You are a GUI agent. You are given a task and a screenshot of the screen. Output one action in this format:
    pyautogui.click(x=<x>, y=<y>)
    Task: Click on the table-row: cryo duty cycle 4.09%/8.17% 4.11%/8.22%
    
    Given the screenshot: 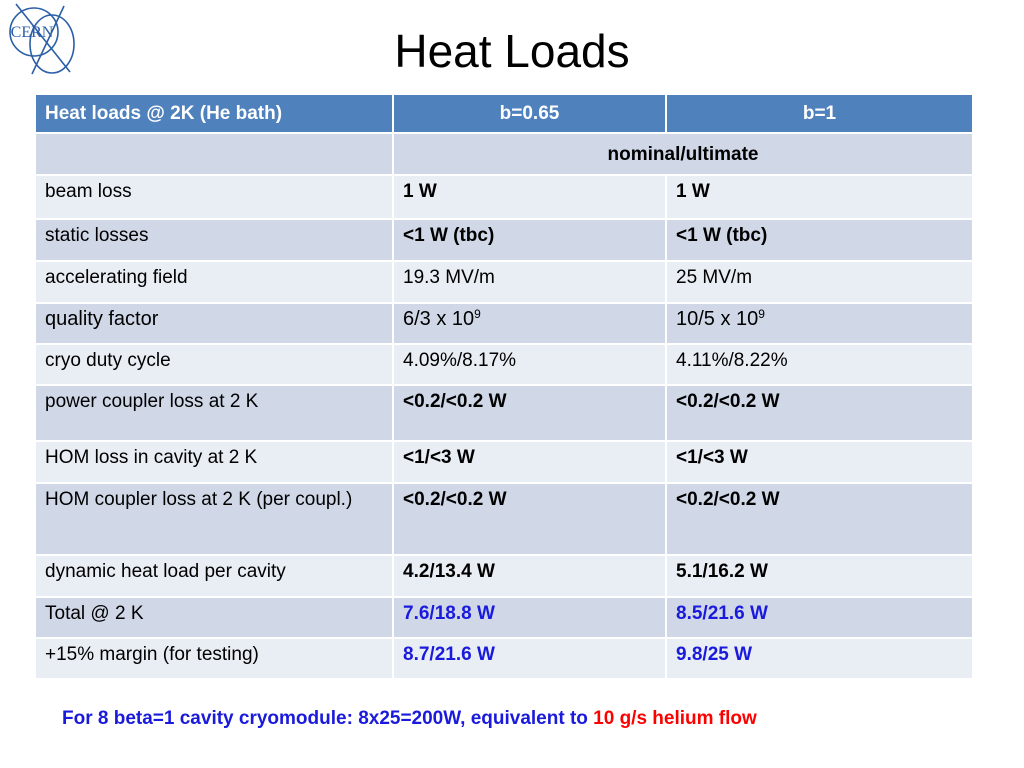 What is the action you would take?
    pyautogui.click(x=504, y=364)
    